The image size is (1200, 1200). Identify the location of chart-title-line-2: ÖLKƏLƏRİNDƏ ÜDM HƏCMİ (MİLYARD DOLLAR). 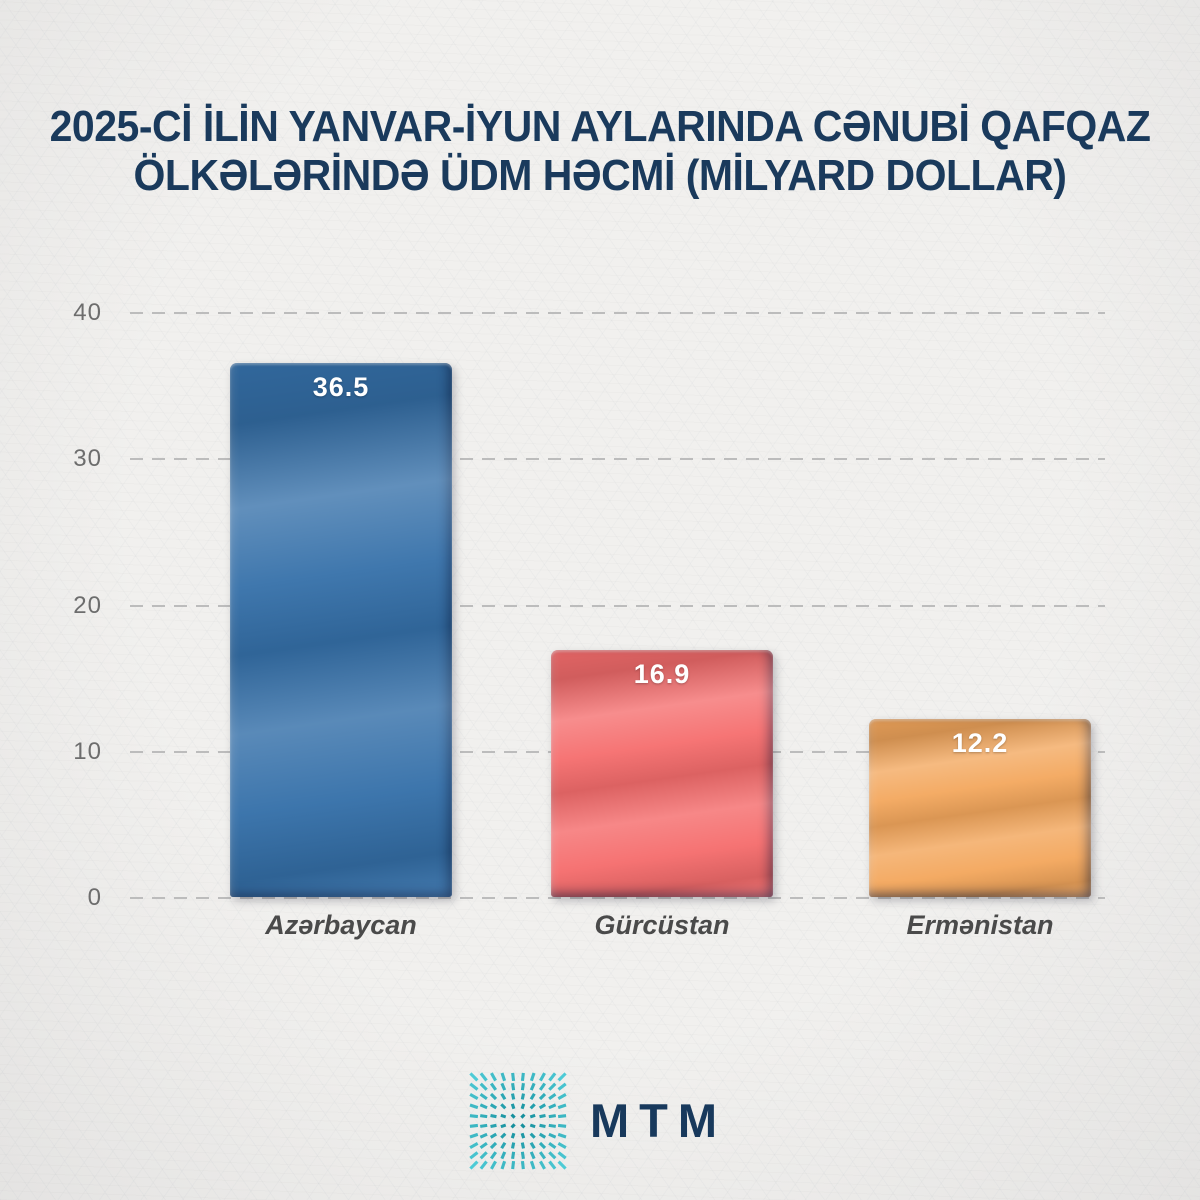
(600, 175).